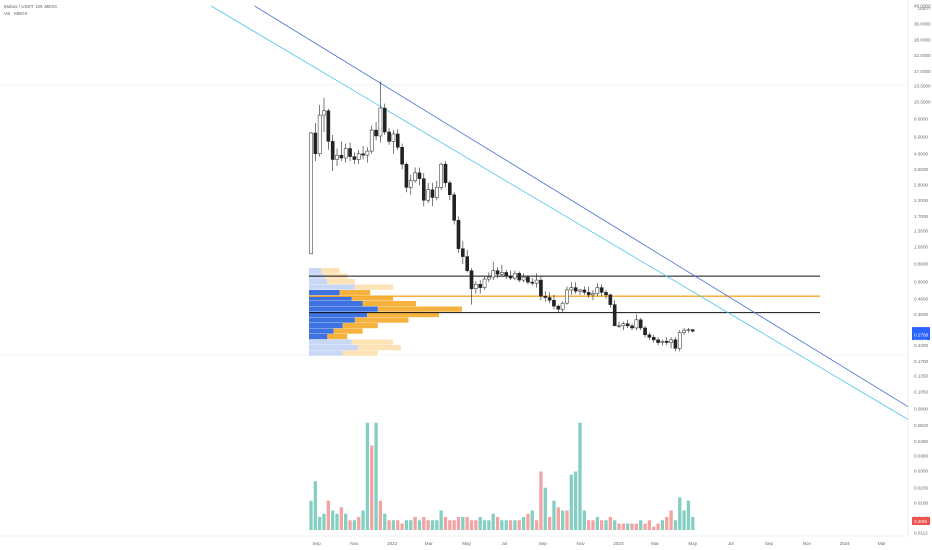  What do you see at coordinates (921, 441) in the screenshot?
I see `price-tick: 0.0480` at bounding box center [921, 441].